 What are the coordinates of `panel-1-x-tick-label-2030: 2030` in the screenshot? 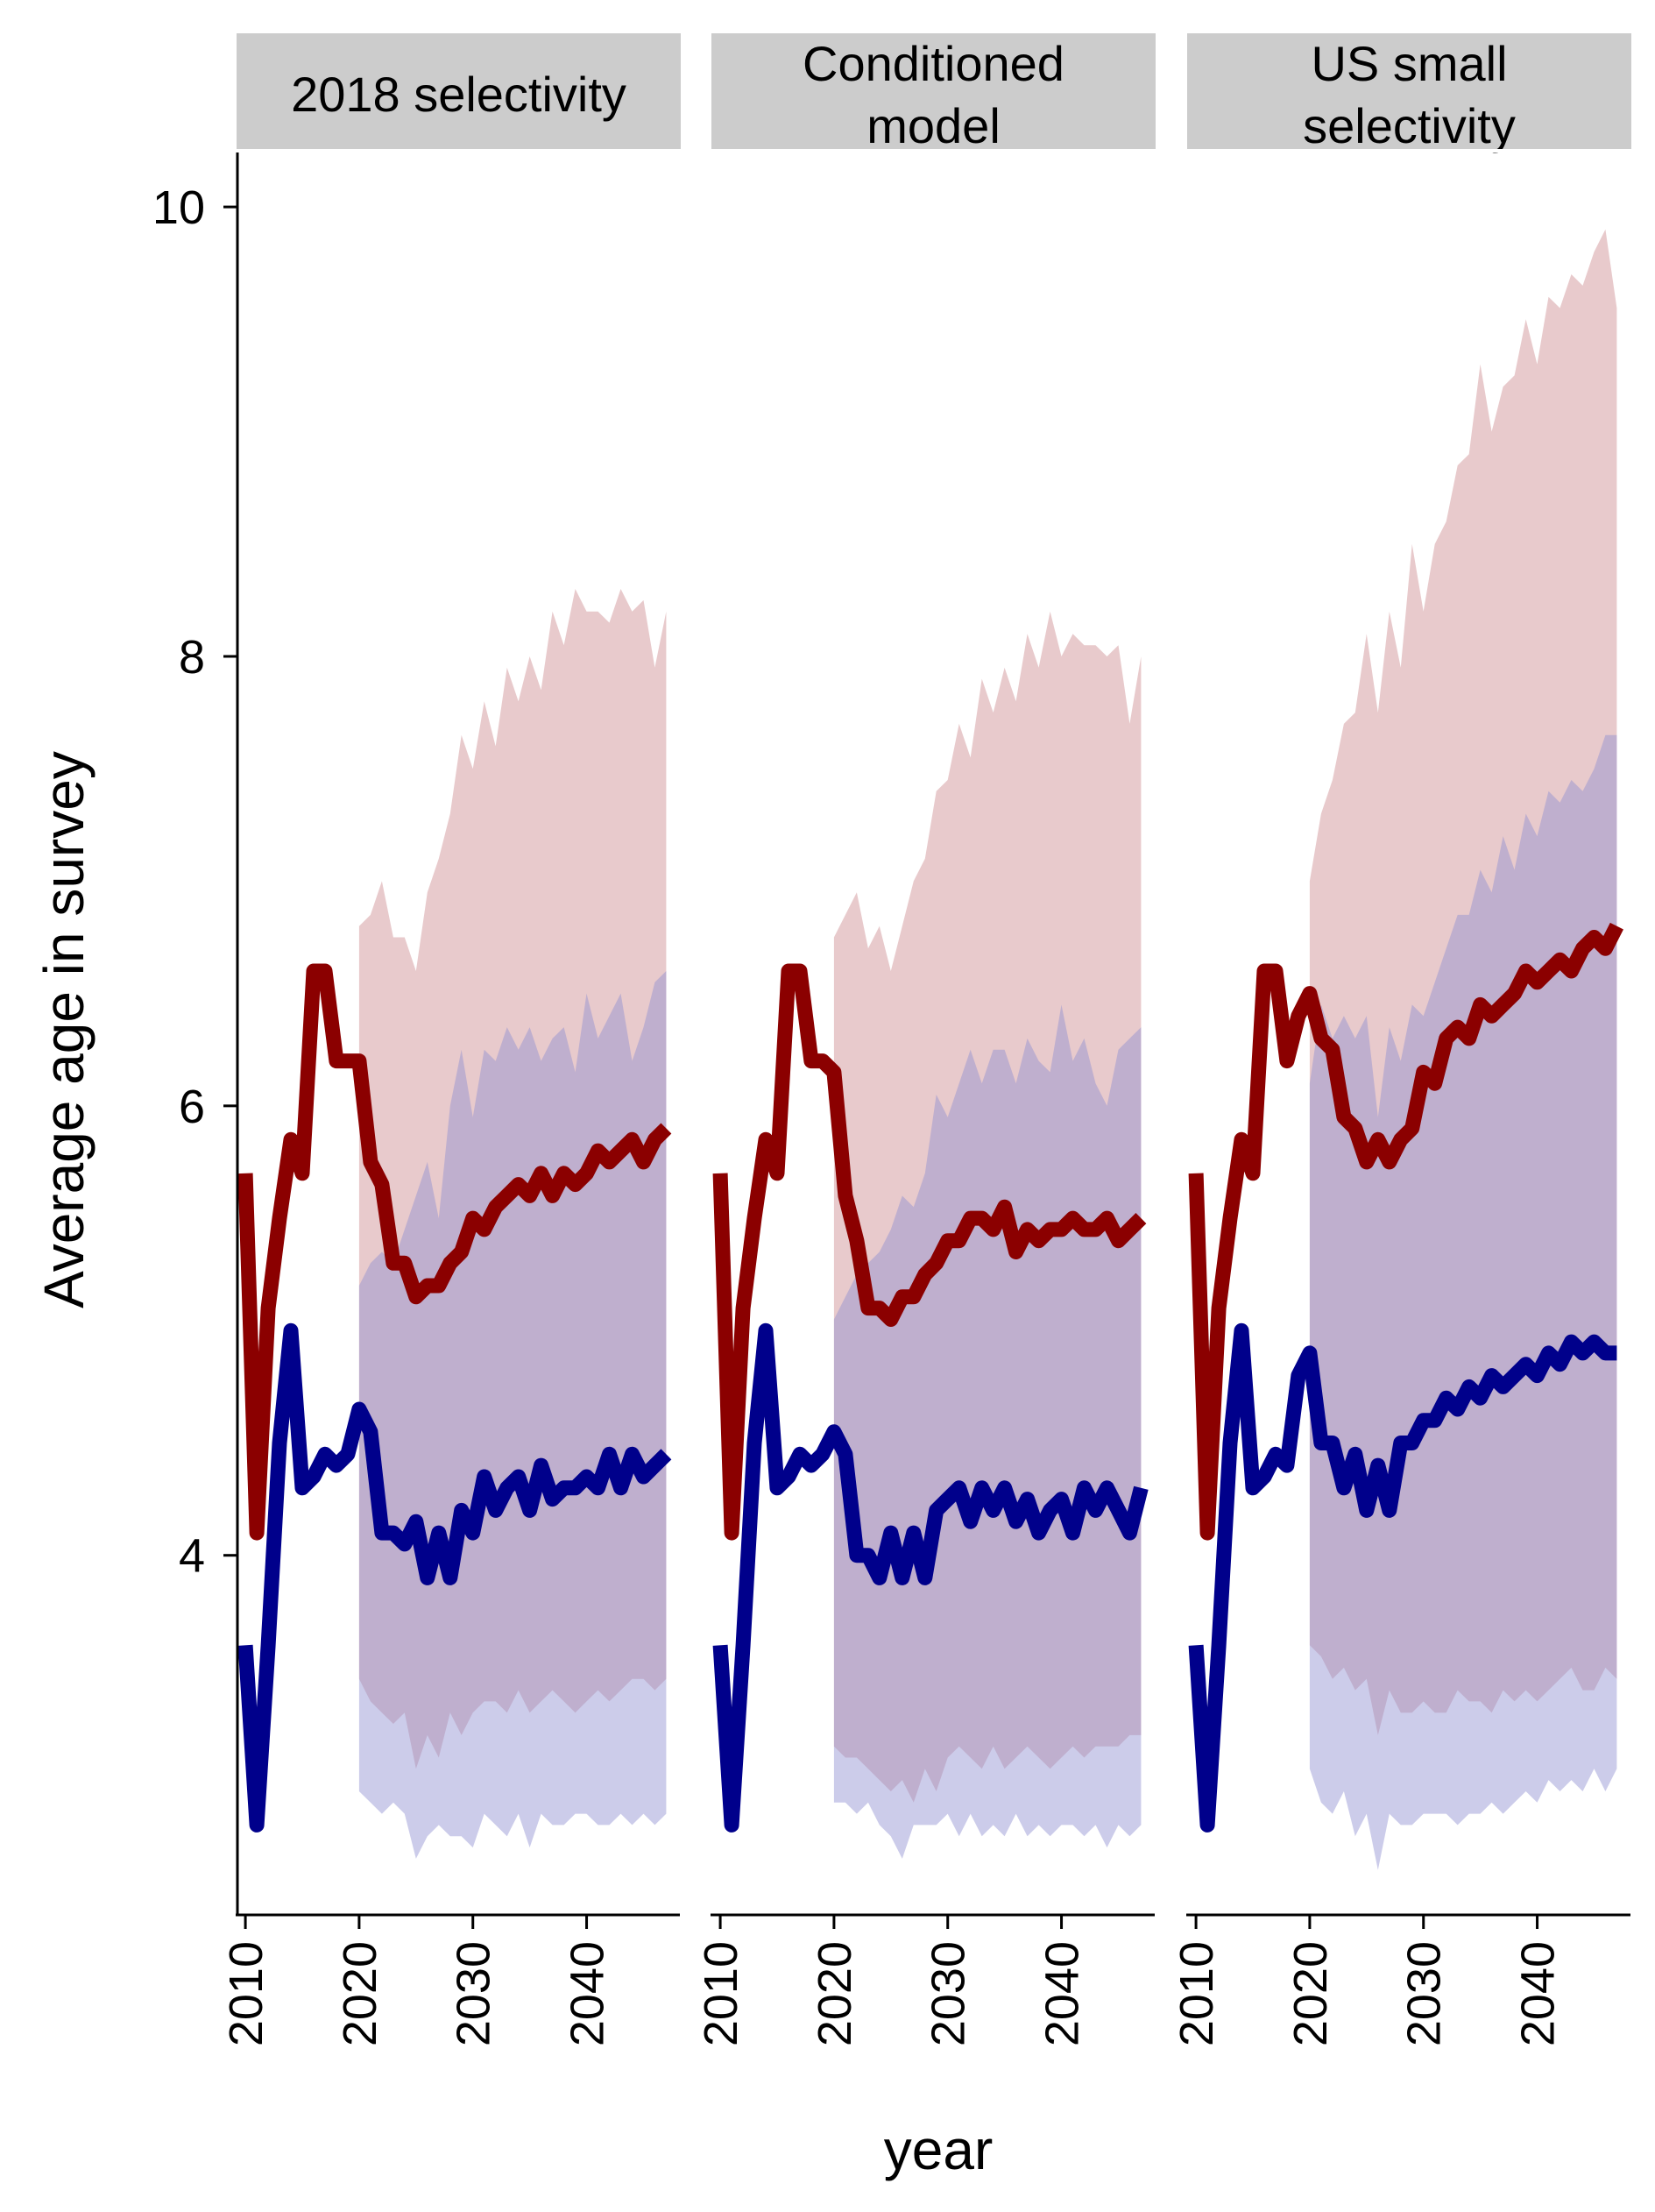 It's located at (474, 1993).